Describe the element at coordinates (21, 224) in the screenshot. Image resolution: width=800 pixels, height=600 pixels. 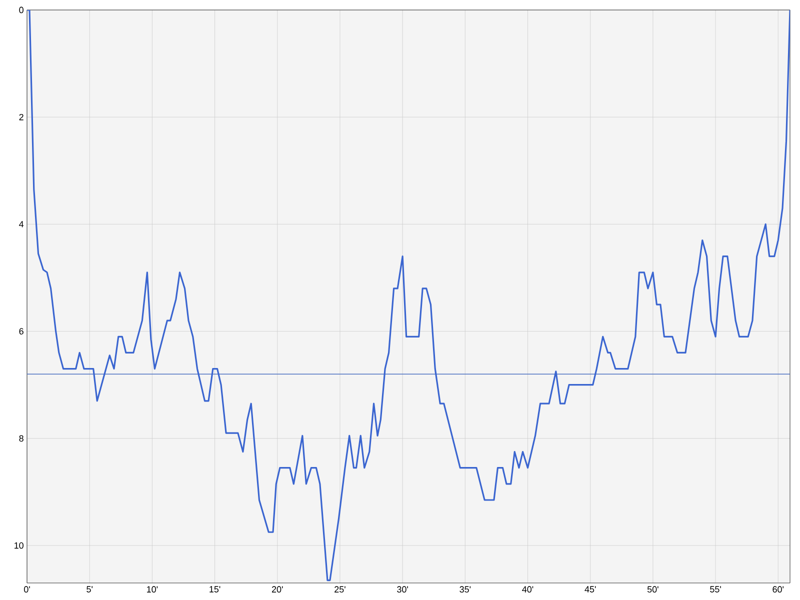
I see `y-tick-label: 4` at that location.